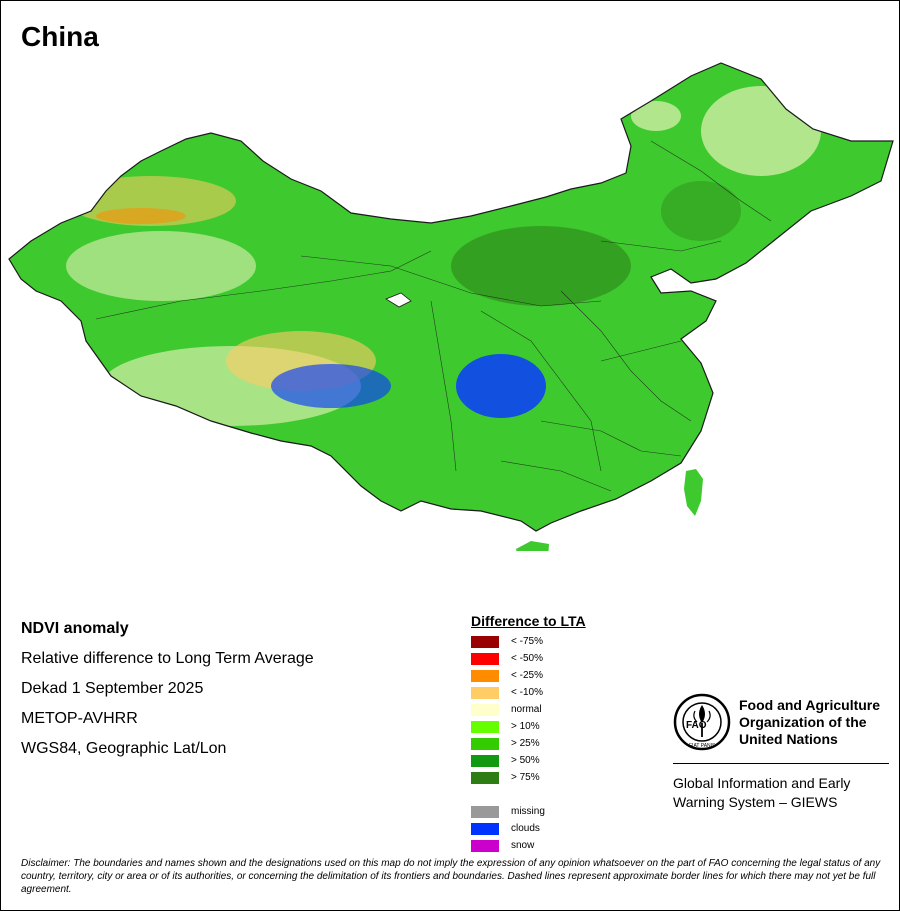 The image size is (900, 911). I want to click on basin-pale-area, so click(161, 266).